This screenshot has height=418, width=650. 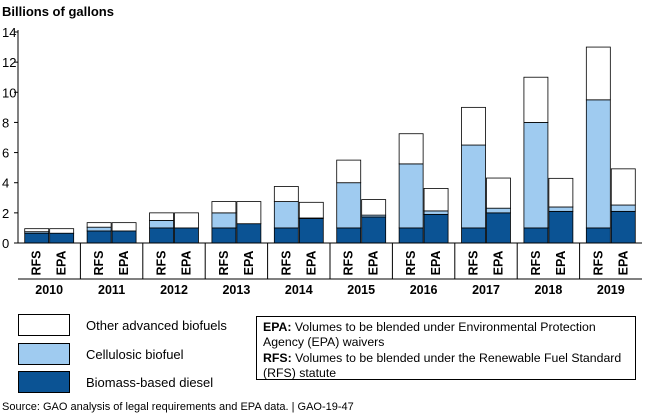 What do you see at coordinates (150, 382) in the screenshot?
I see `legend-label-biomass: Biomass-based diesel` at bounding box center [150, 382].